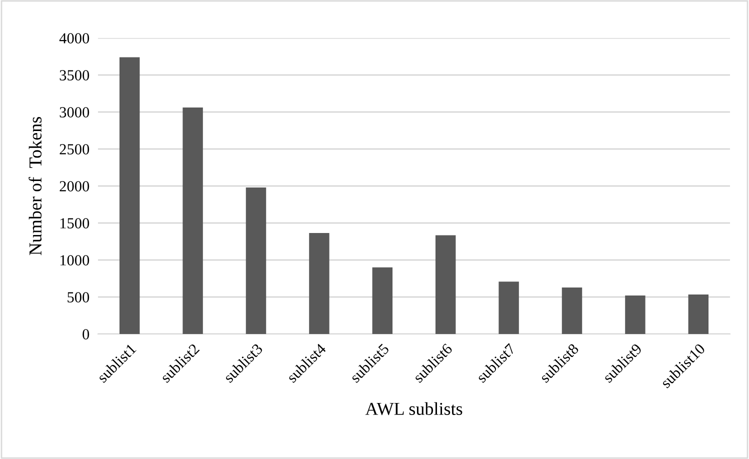  Describe the element at coordinates (75, 149) in the screenshot. I see `y-tick-label: 2500` at that location.